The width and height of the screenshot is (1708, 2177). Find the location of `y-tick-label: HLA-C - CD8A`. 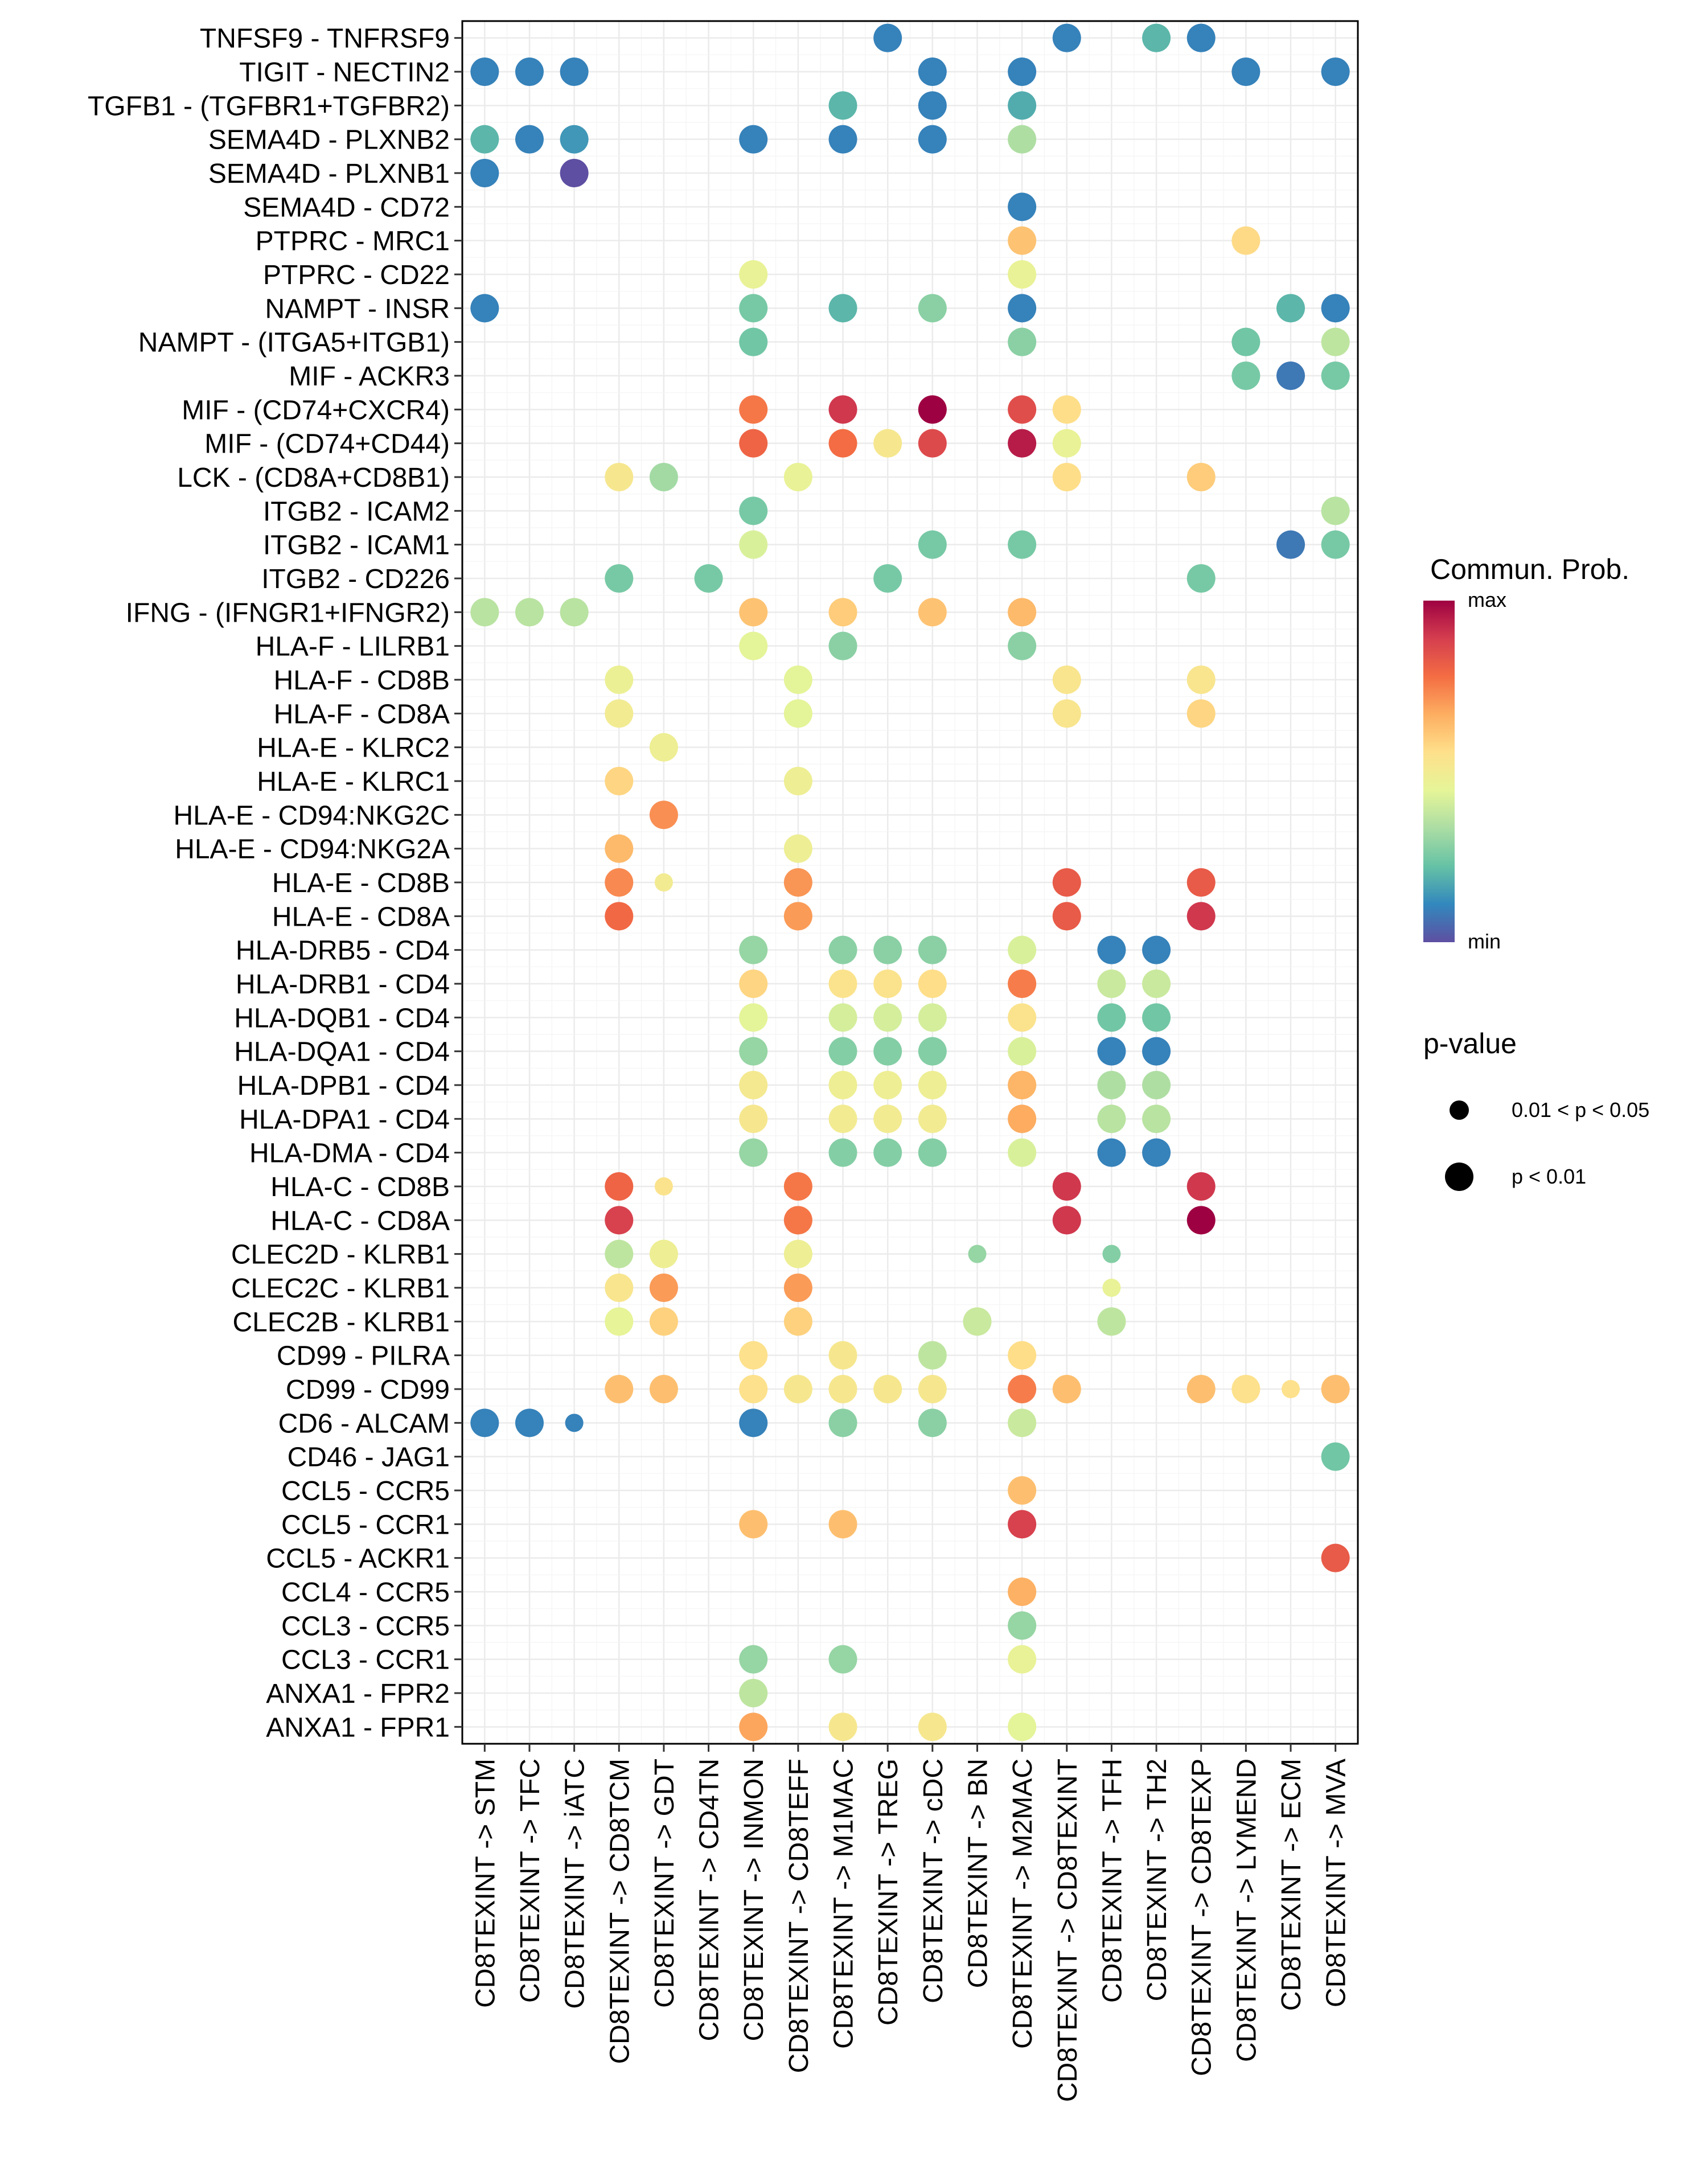

y-tick-label: HLA-C - CD8A is located at coordinates (360, 1221).